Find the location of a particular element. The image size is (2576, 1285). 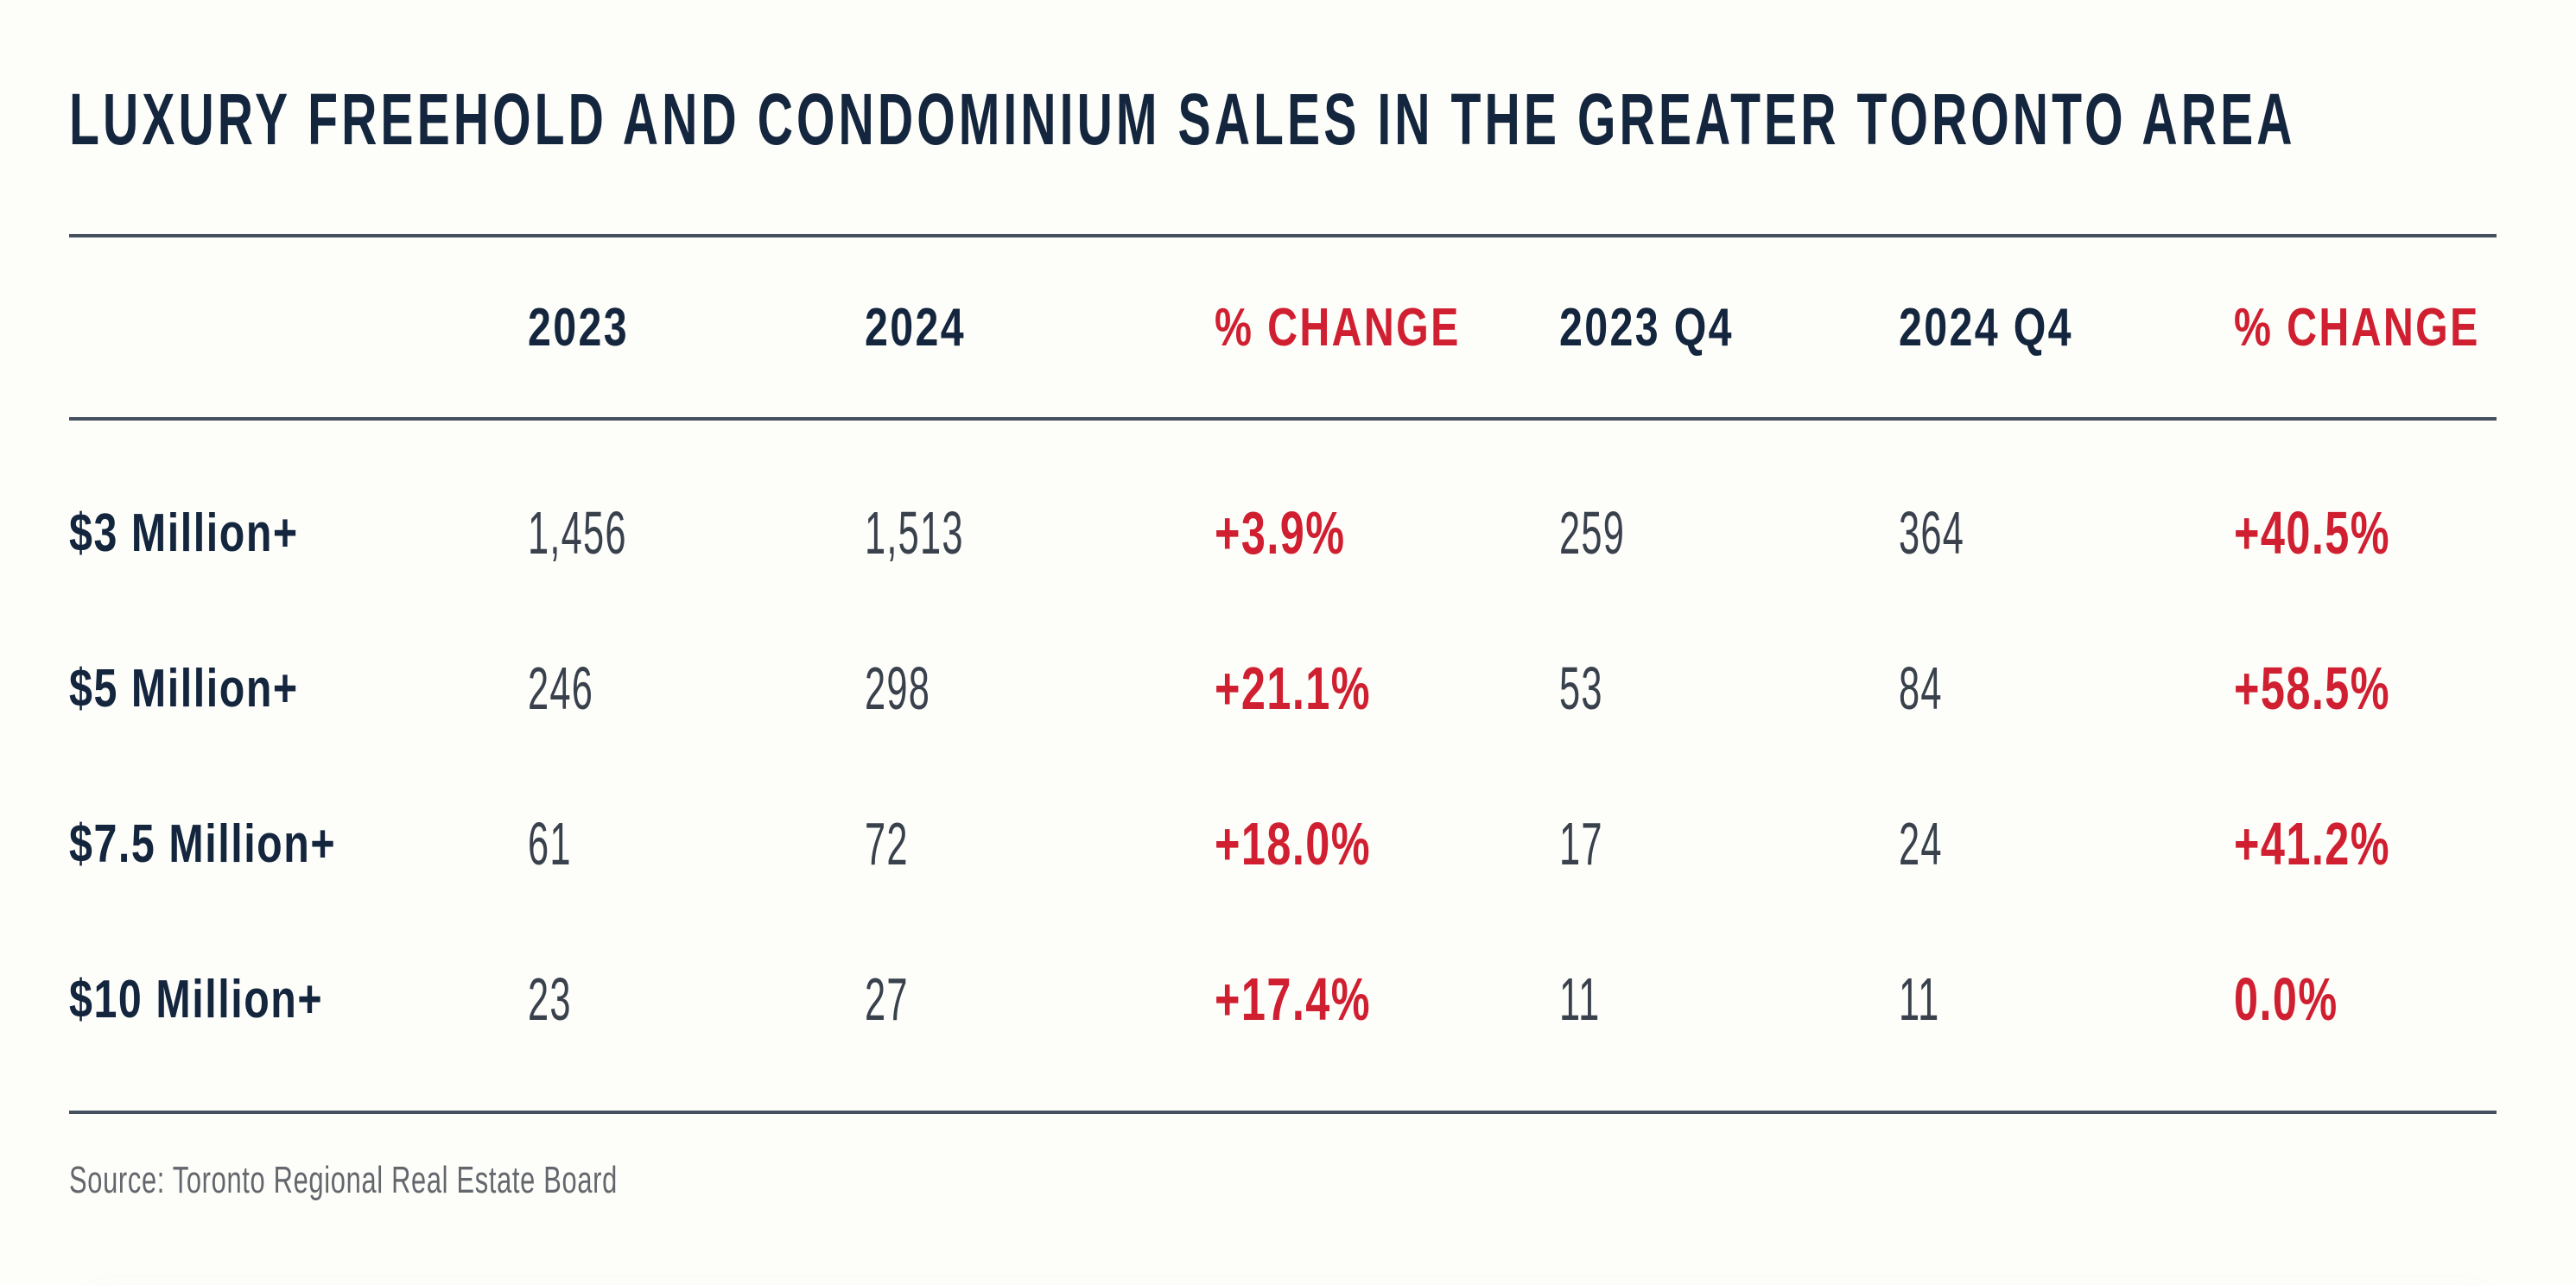

cell-pct-change-q4: +41.2% is located at coordinates (2312, 844).